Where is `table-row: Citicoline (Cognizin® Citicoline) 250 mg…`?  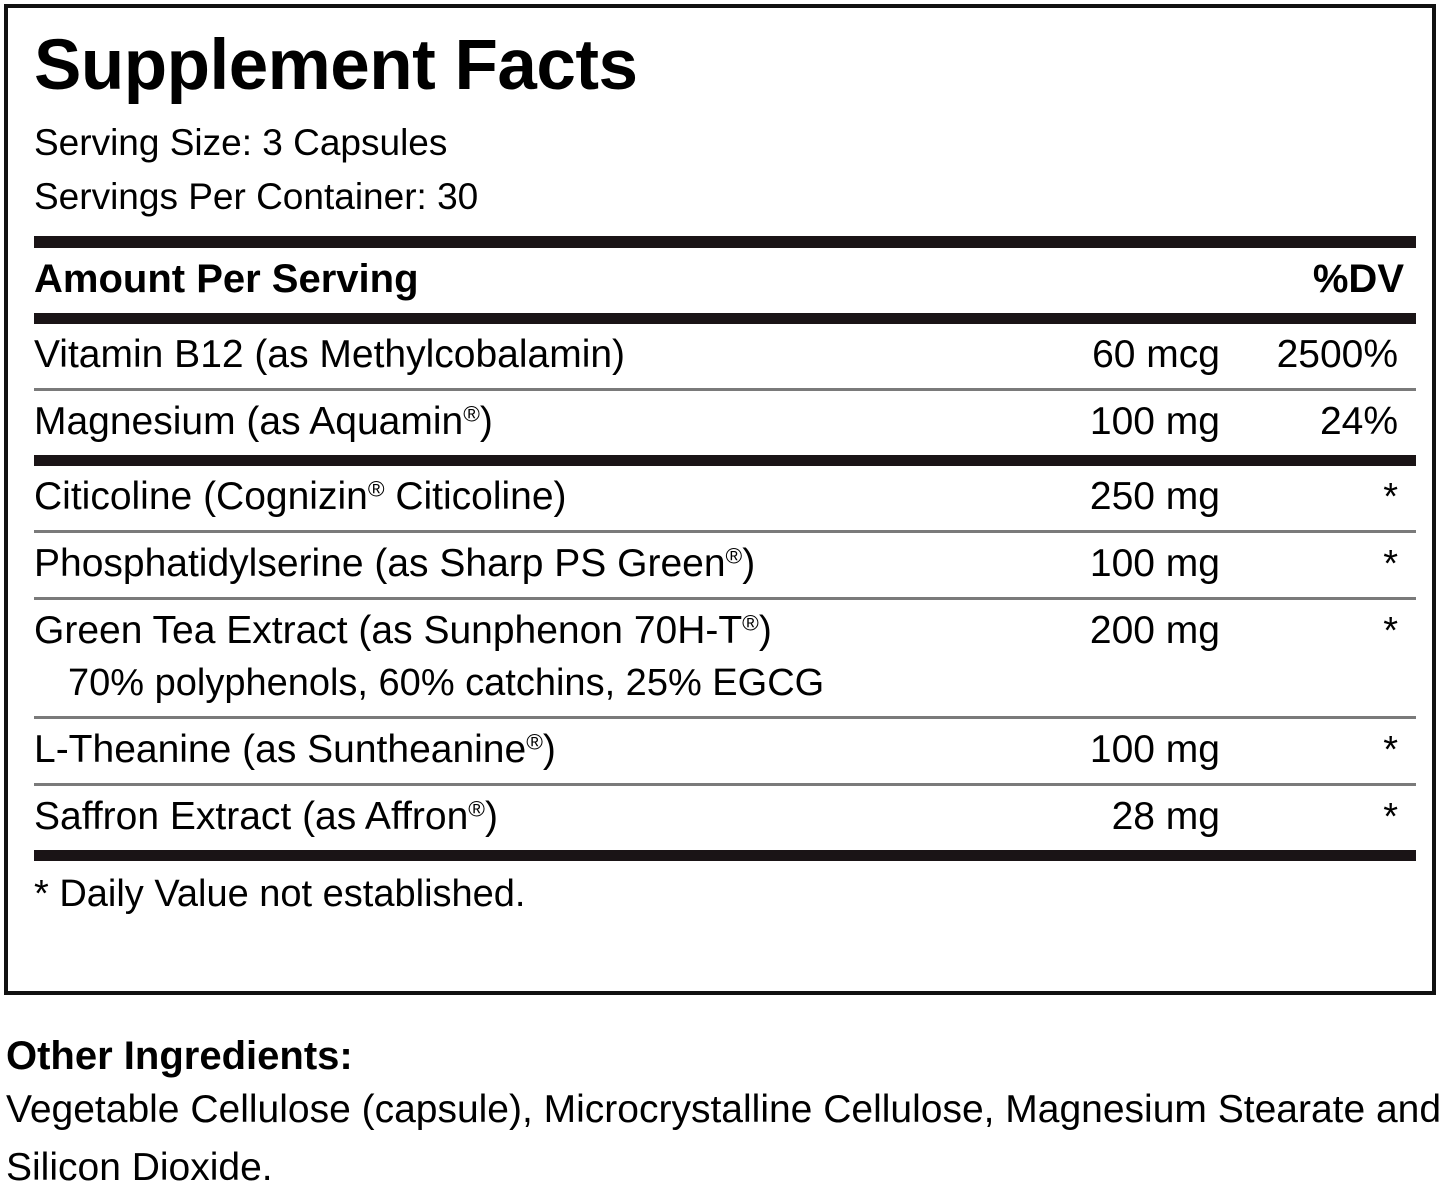
table-row: Citicoline (Cognizin® Citicoline) 250 mg… is located at coordinates (725, 498).